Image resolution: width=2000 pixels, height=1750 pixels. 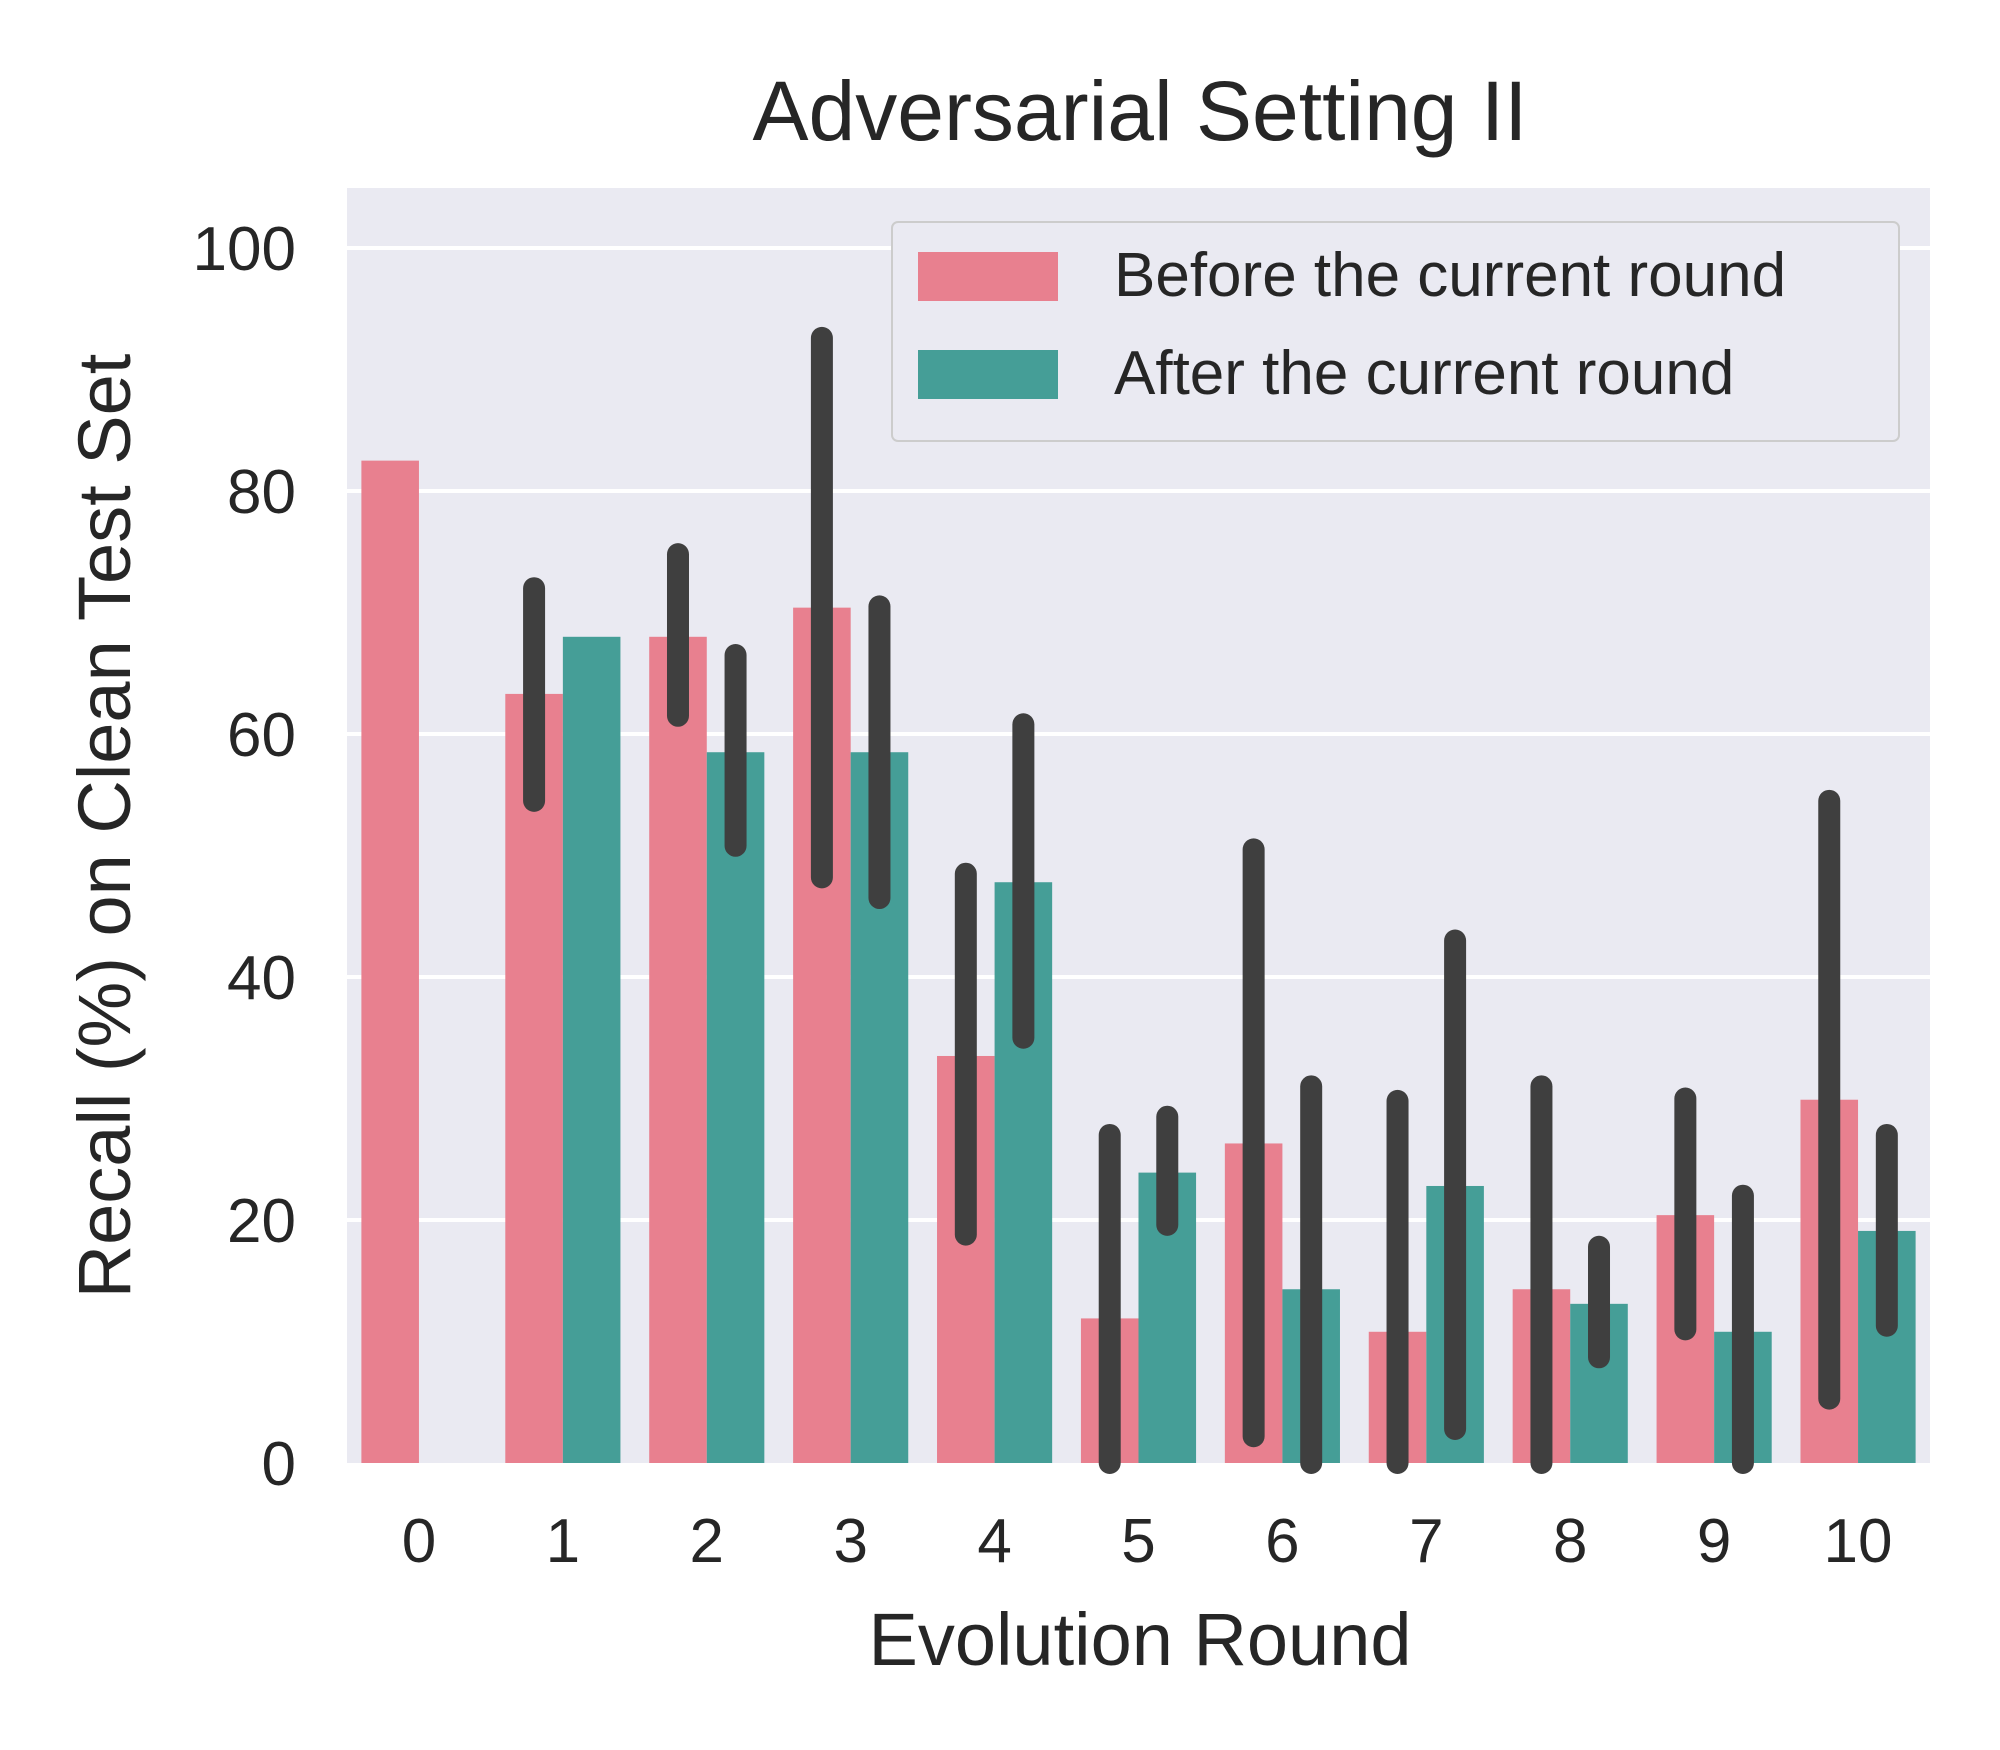 I want to click on legend-swatch-after, so click(x=988, y=374).